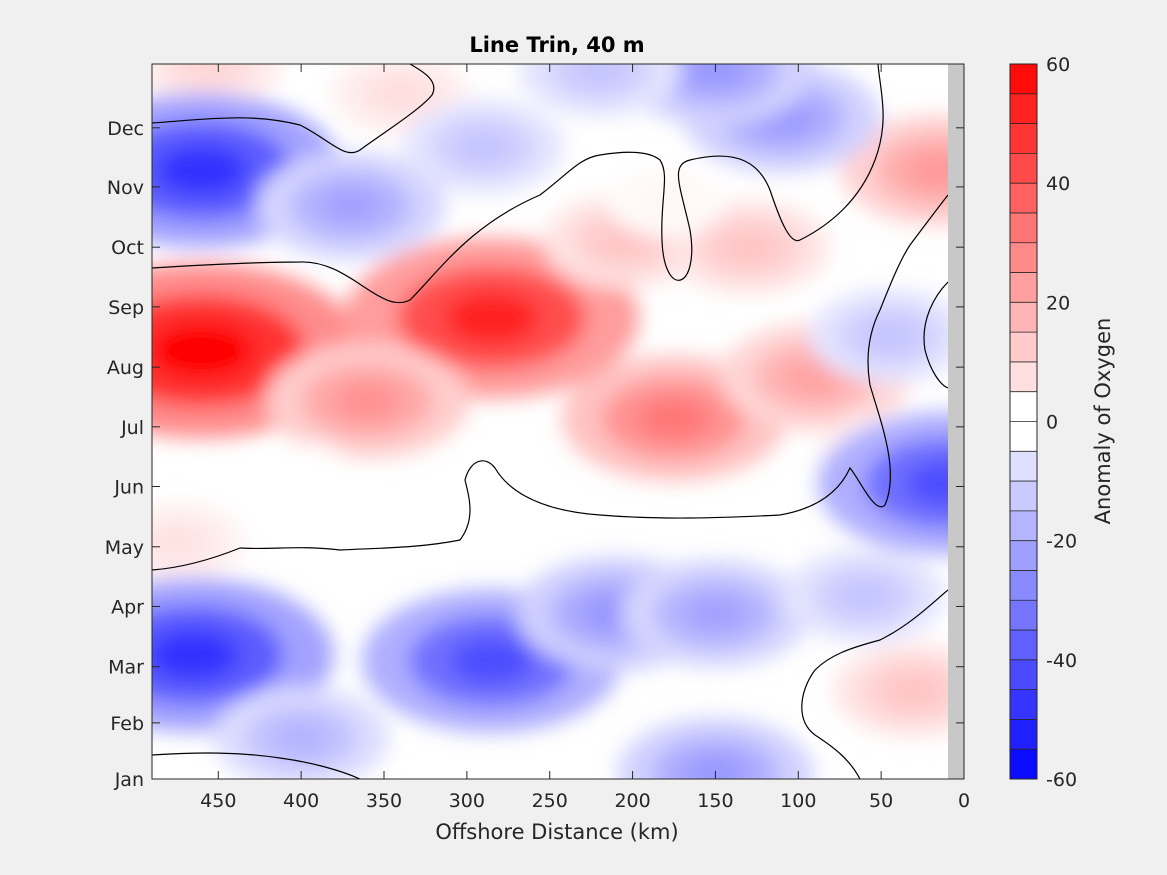 The height and width of the screenshot is (875, 1167). Describe the element at coordinates (798, 801) in the screenshot. I see `x-tick-label: 100` at that location.